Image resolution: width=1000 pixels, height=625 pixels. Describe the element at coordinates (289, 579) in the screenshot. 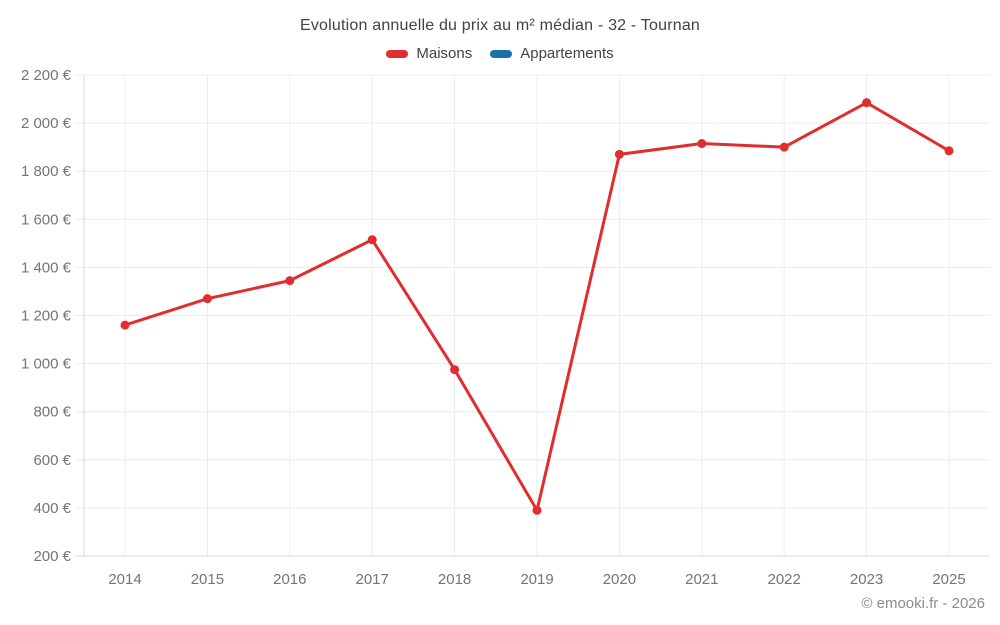

I see `svg-text: 2016` at that location.